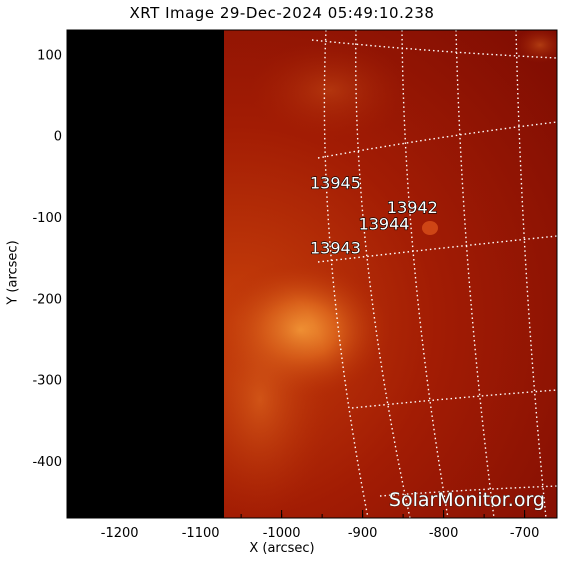 The height and width of the screenshot is (564, 564). I want to click on limb-glow, so click(260, 399).